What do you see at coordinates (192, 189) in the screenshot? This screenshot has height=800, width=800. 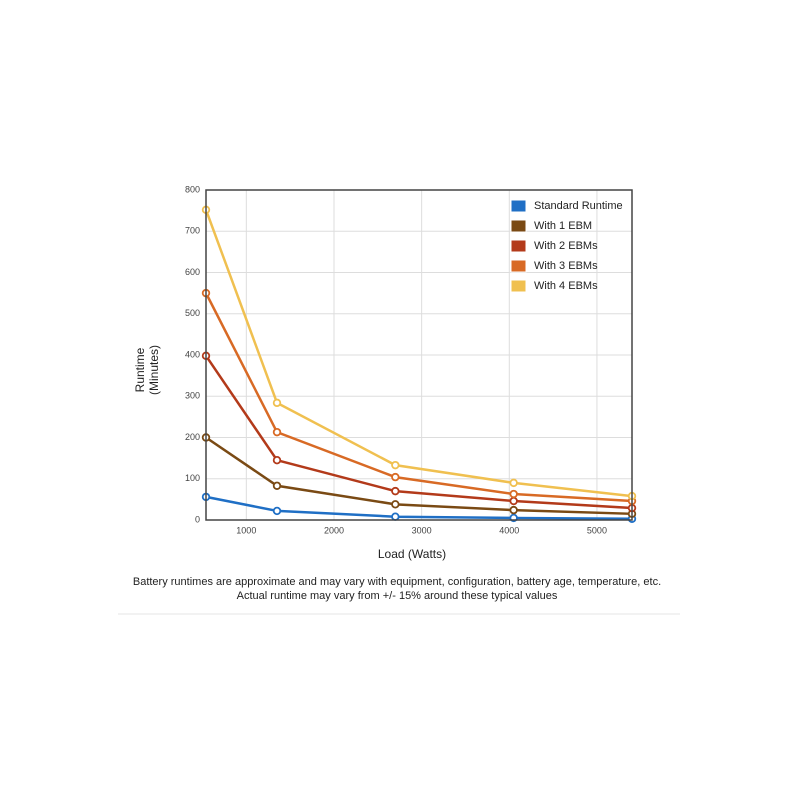 I see `y-tick-label: 800` at bounding box center [192, 189].